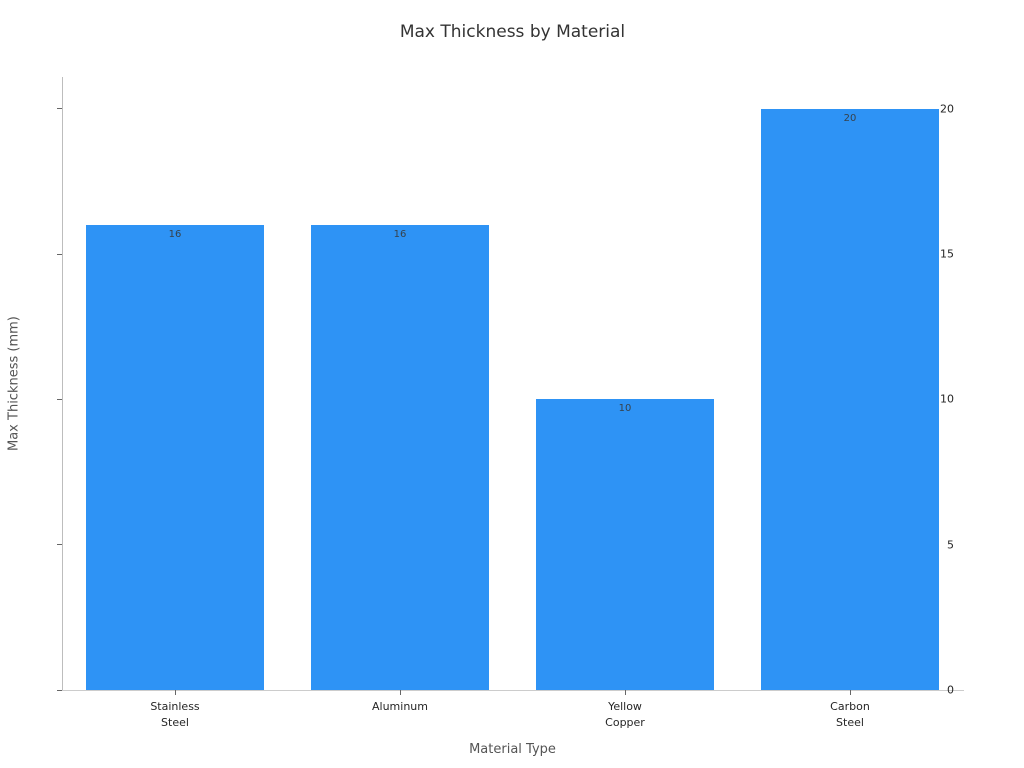  Describe the element at coordinates (850, 118) in the screenshot. I see `bar-value-label: 20` at that location.